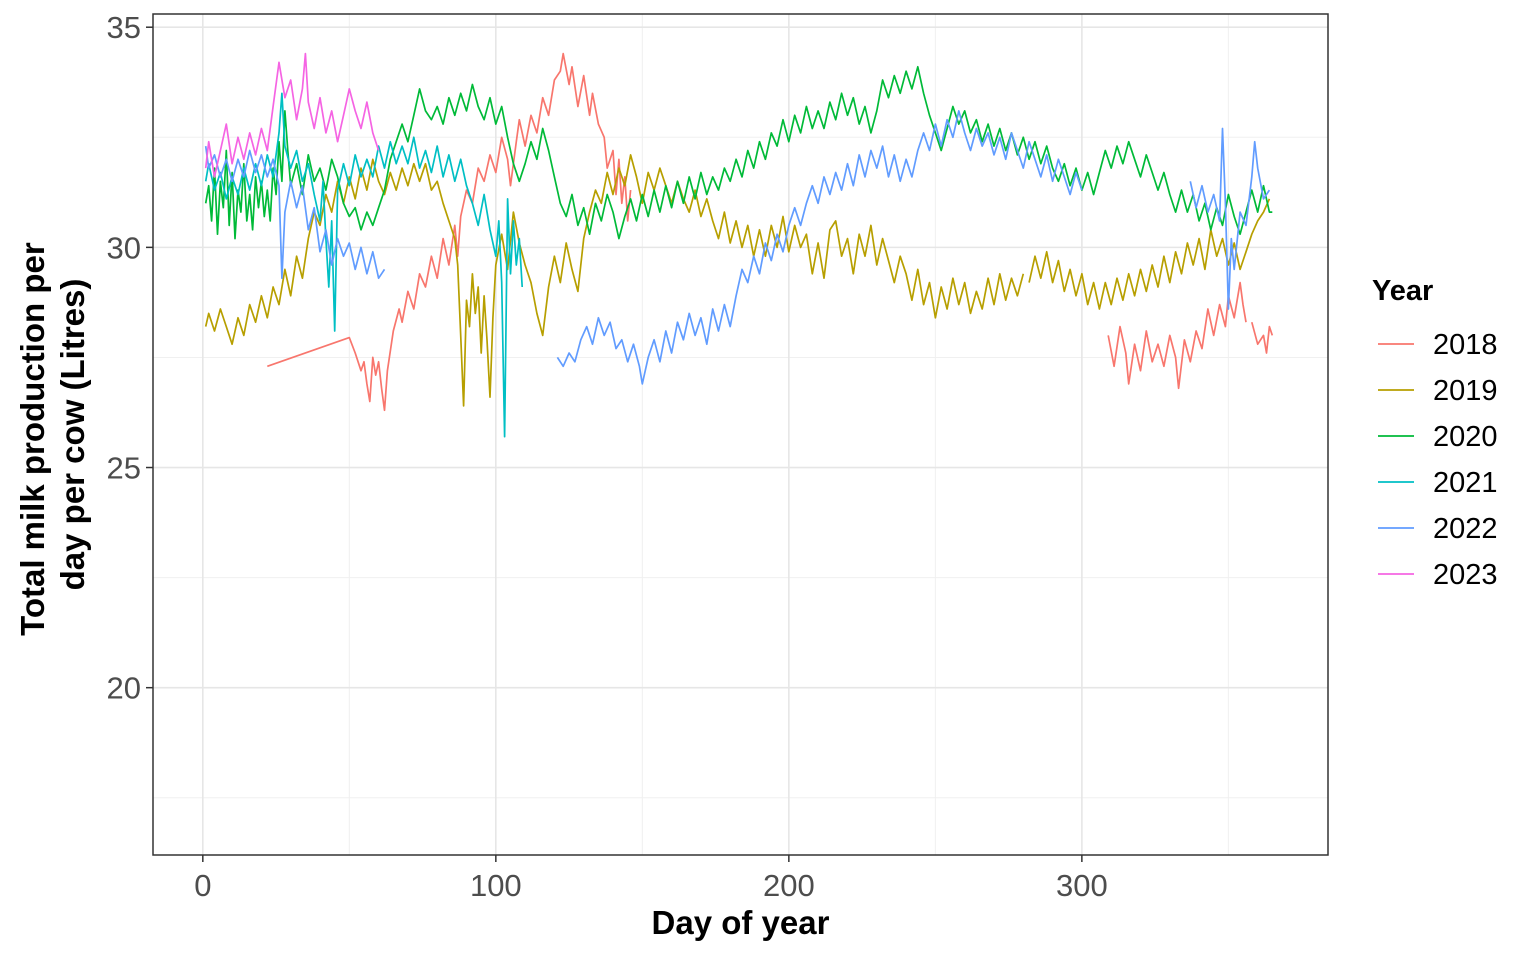 This screenshot has height=960, width=1536. What do you see at coordinates (1465, 391) in the screenshot?
I see `legend-label: 2019` at bounding box center [1465, 391].